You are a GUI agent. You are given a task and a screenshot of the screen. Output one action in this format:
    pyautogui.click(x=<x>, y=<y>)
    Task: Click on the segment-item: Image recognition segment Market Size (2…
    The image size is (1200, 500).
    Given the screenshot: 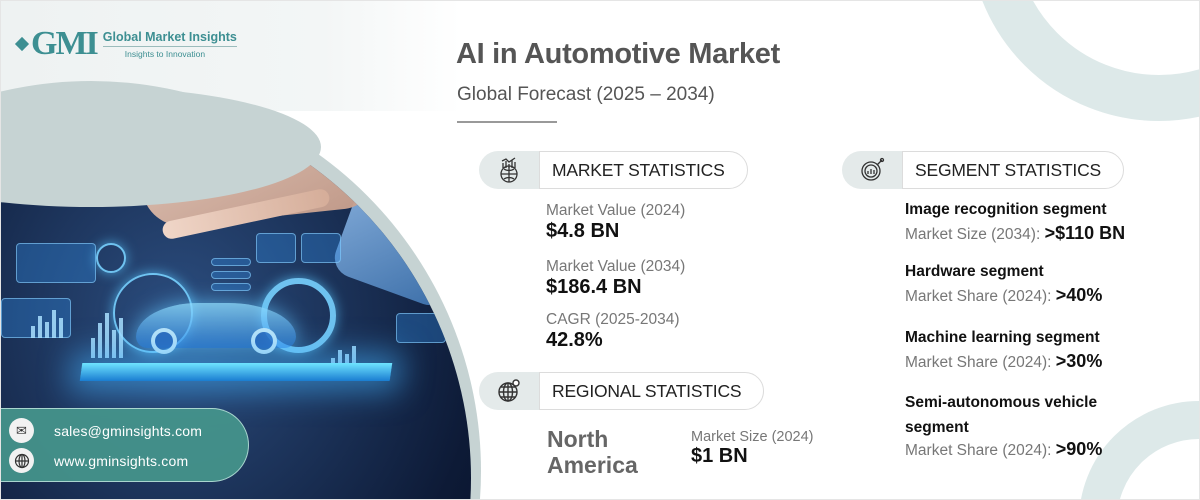 What is the action you would take?
    pyautogui.click(x=1015, y=222)
    